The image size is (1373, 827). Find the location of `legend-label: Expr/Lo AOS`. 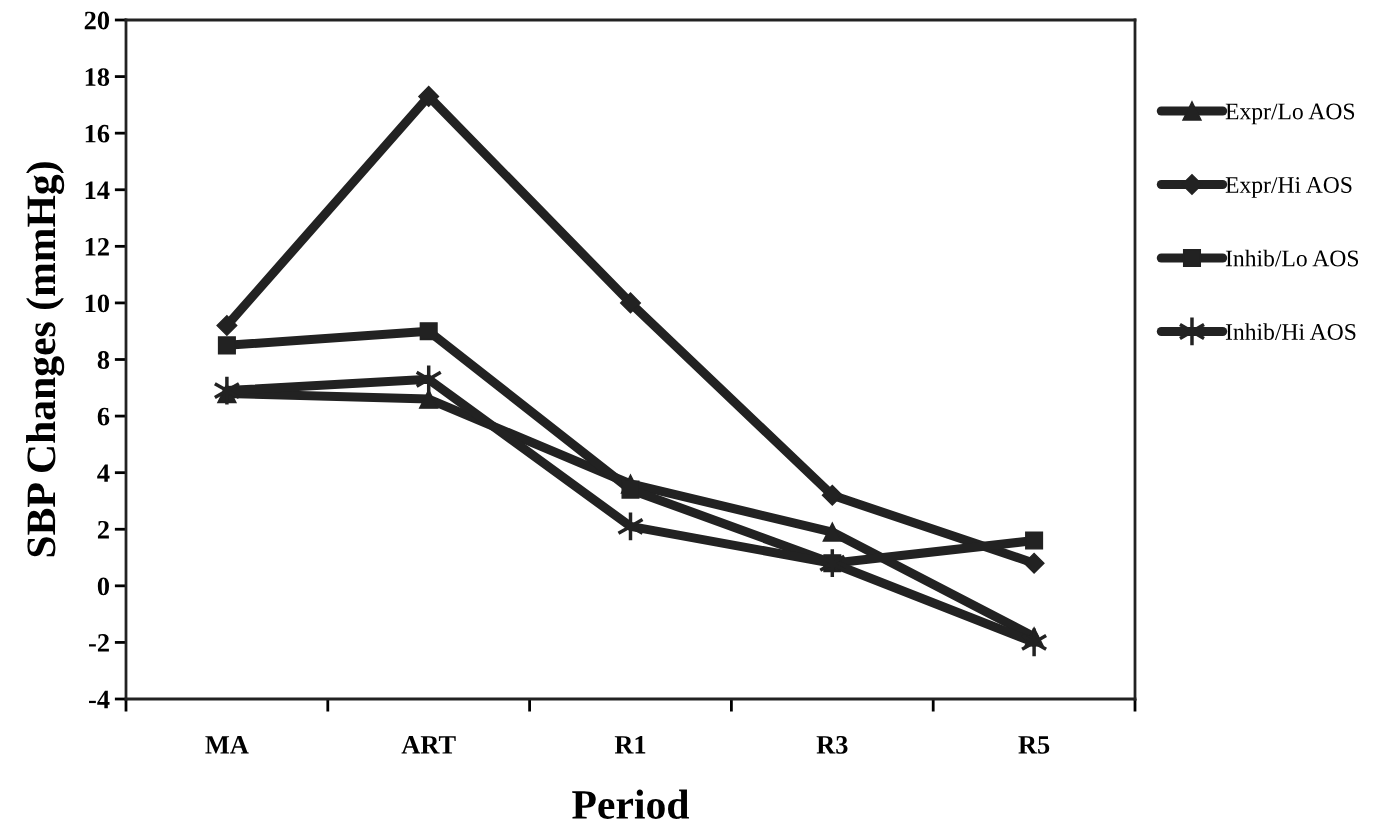

legend-label: Expr/Lo AOS is located at coordinates (1290, 114).